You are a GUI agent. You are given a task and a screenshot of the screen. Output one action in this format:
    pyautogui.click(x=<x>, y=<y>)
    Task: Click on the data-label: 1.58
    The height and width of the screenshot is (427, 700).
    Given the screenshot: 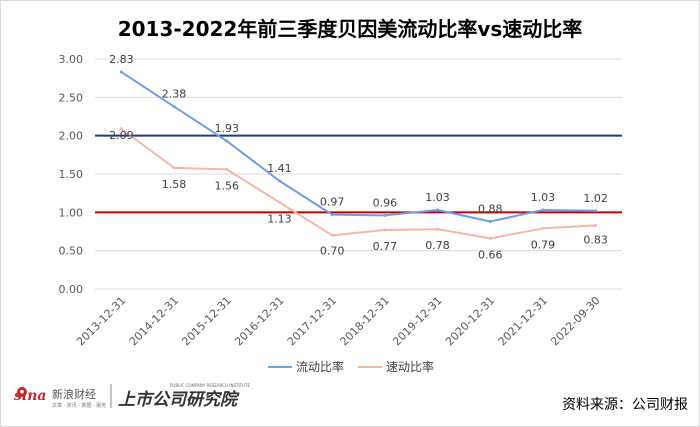 What is the action you would take?
    pyautogui.click(x=174, y=184)
    